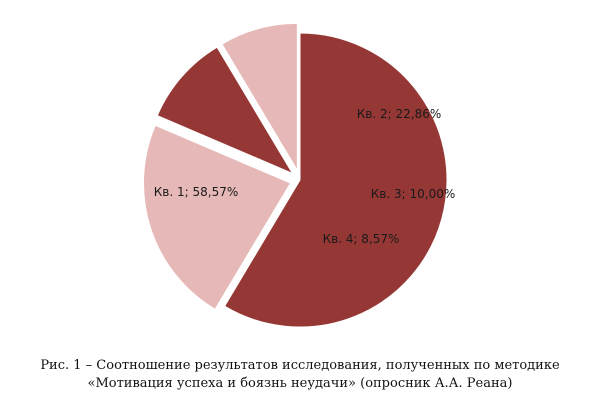 This screenshot has width=600, height=401. Describe the element at coordinates (361, 239) in the screenshot. I see `pie-slice-label-4: Кв. 4; 8,57%` at that location.